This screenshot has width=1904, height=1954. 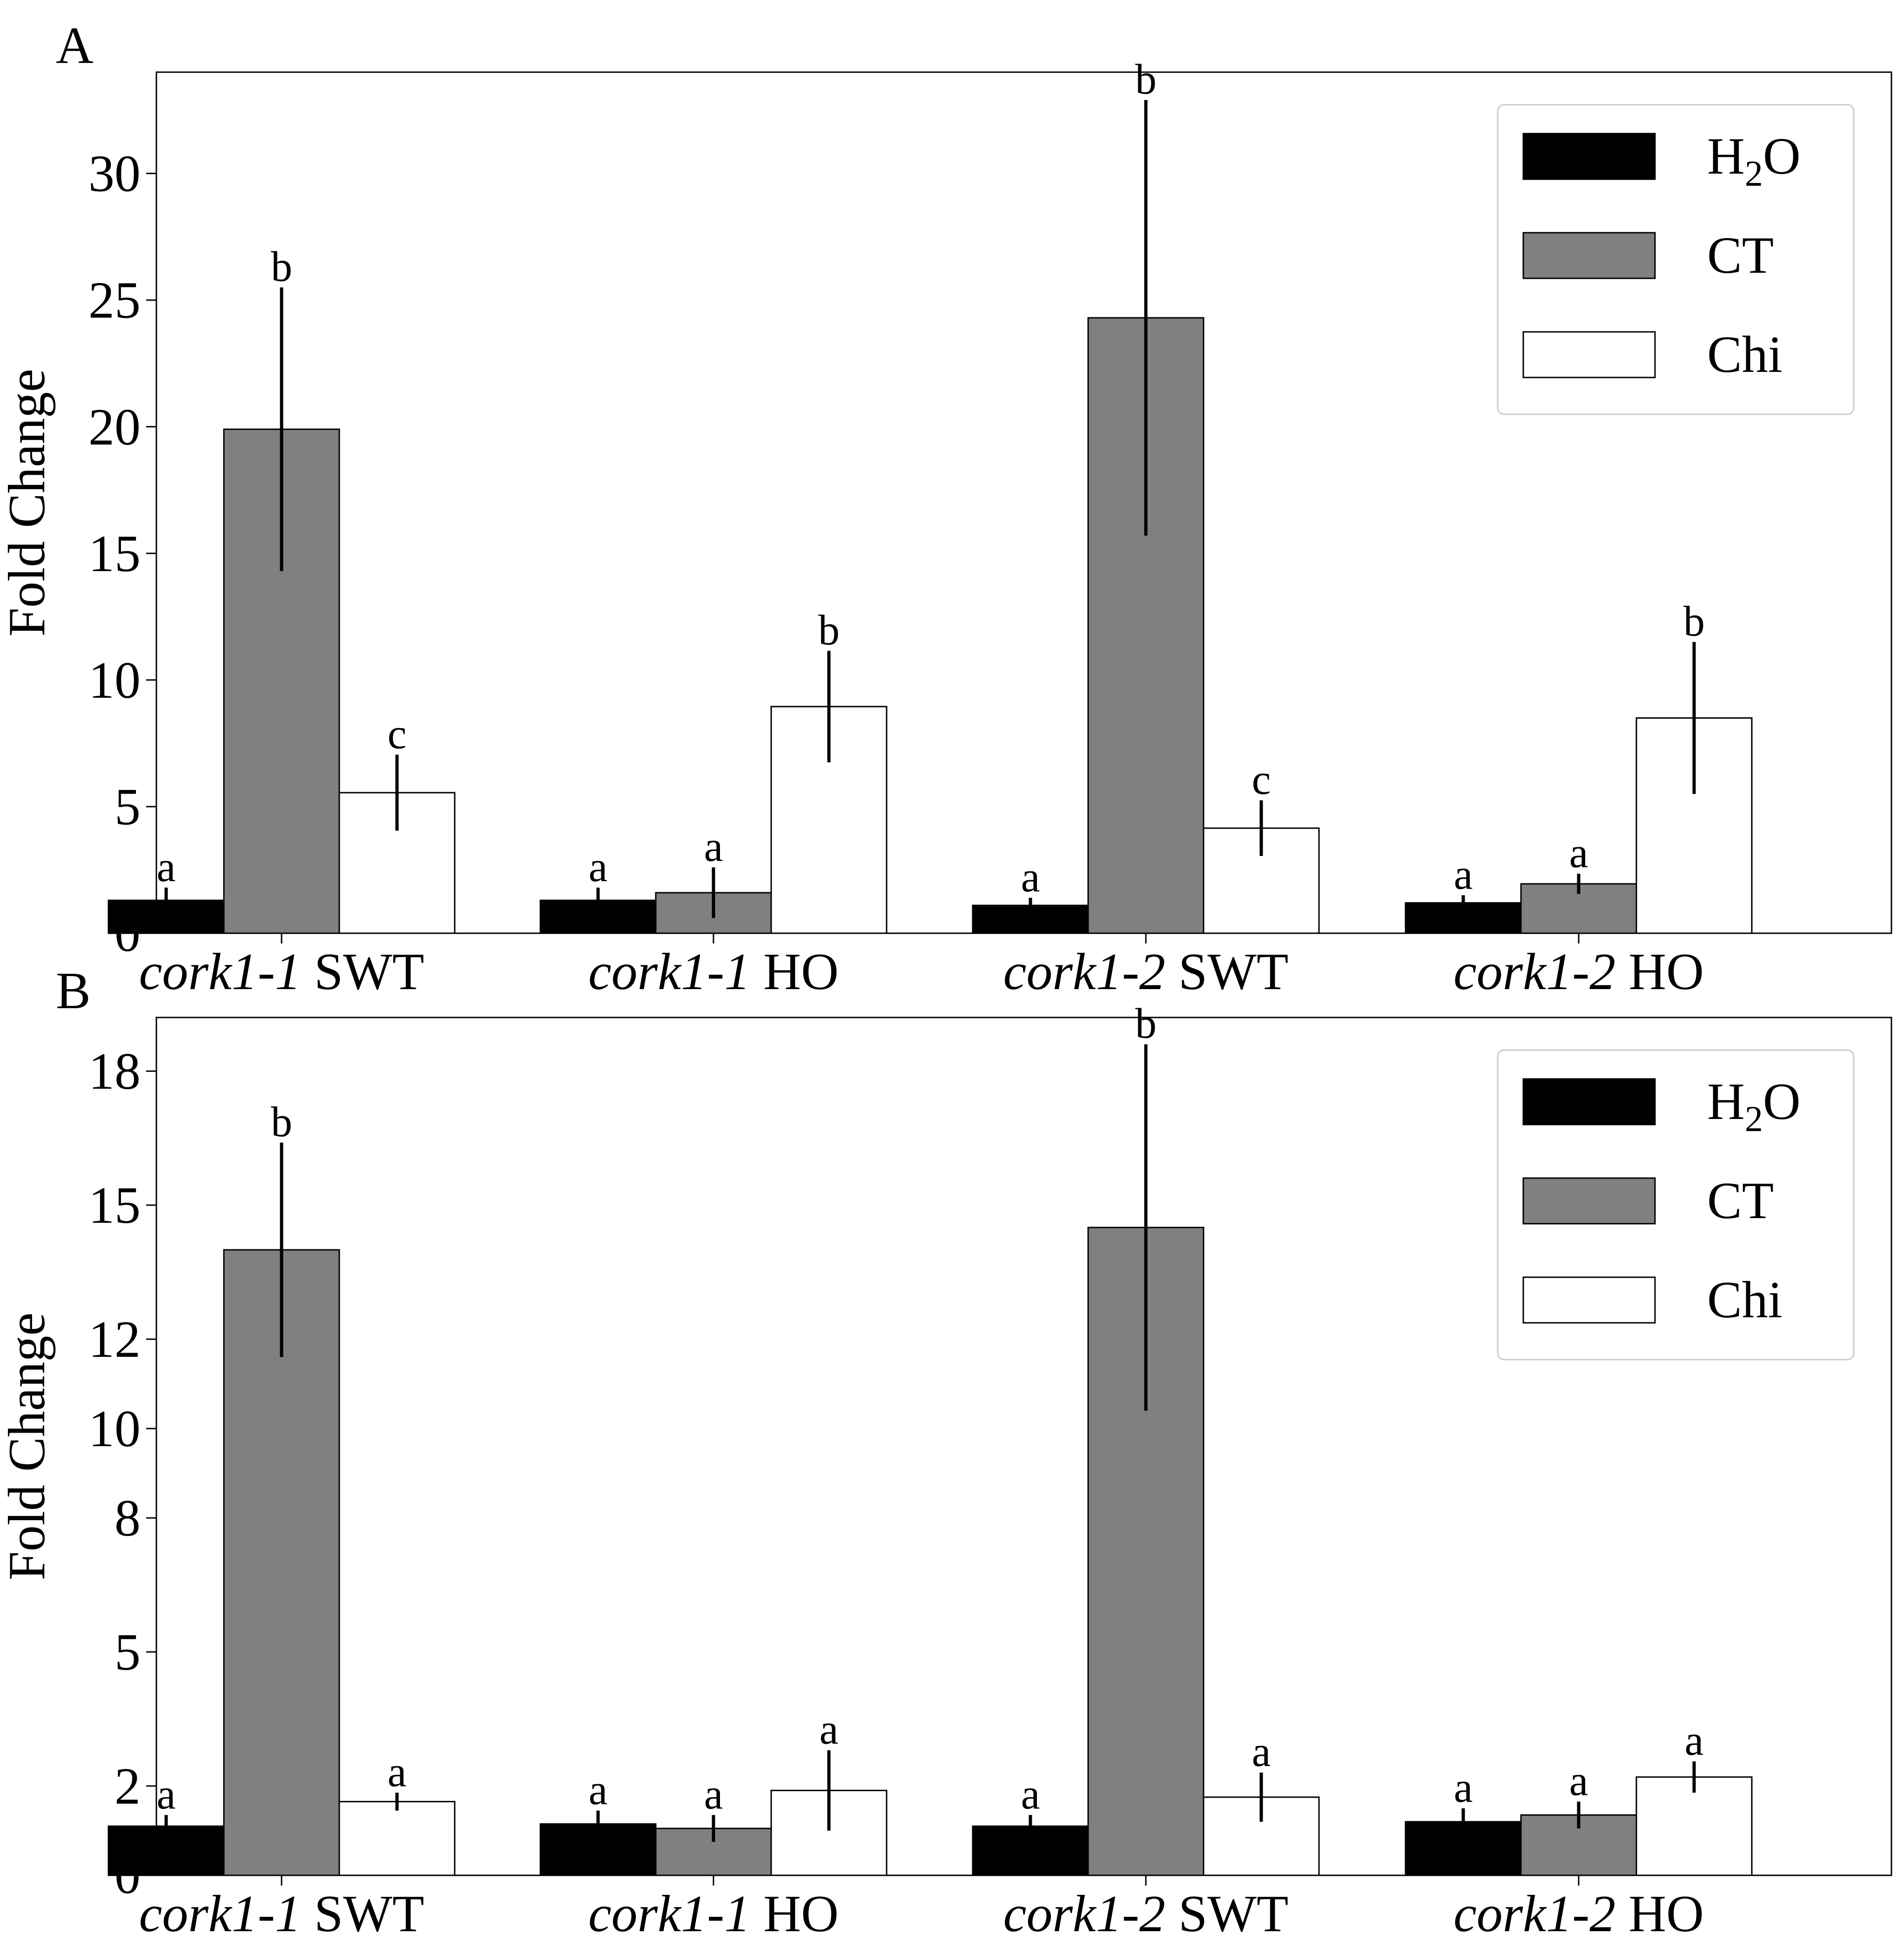 What do you see at coordinates (114, 1071) in the screenshot?
I see `y-tick-label: 18` at bounding box center [114, 1071].